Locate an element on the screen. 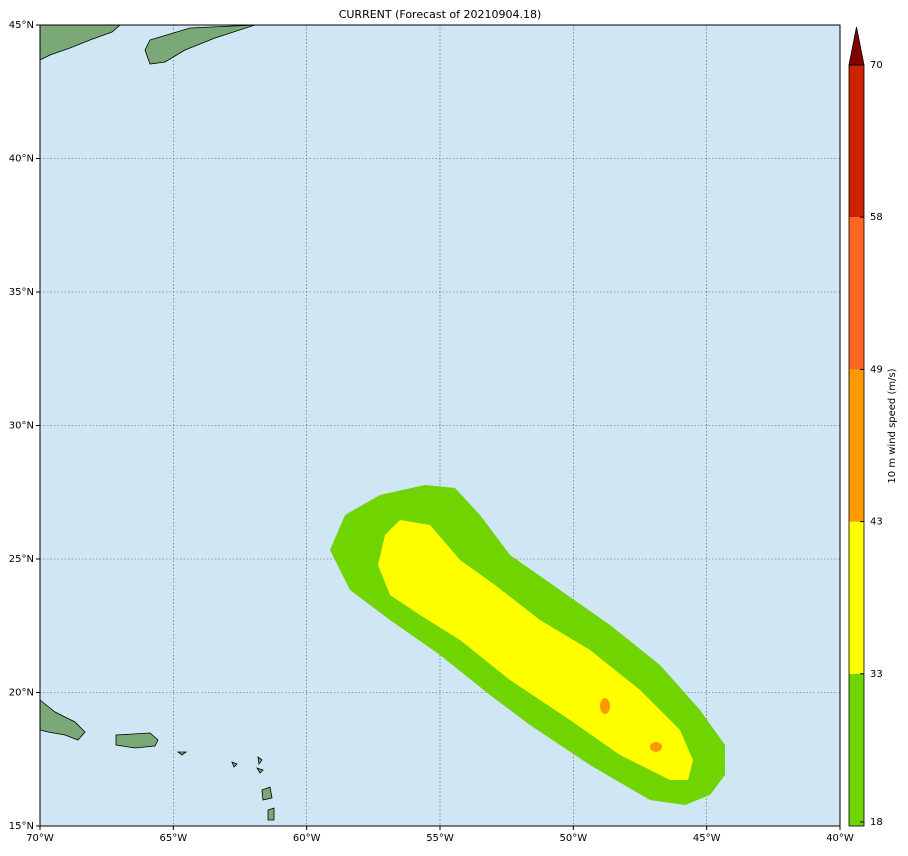 This screenshot has width=908, height=856. colorbar-tick-label: 49 is located at coordinates (876, 369).